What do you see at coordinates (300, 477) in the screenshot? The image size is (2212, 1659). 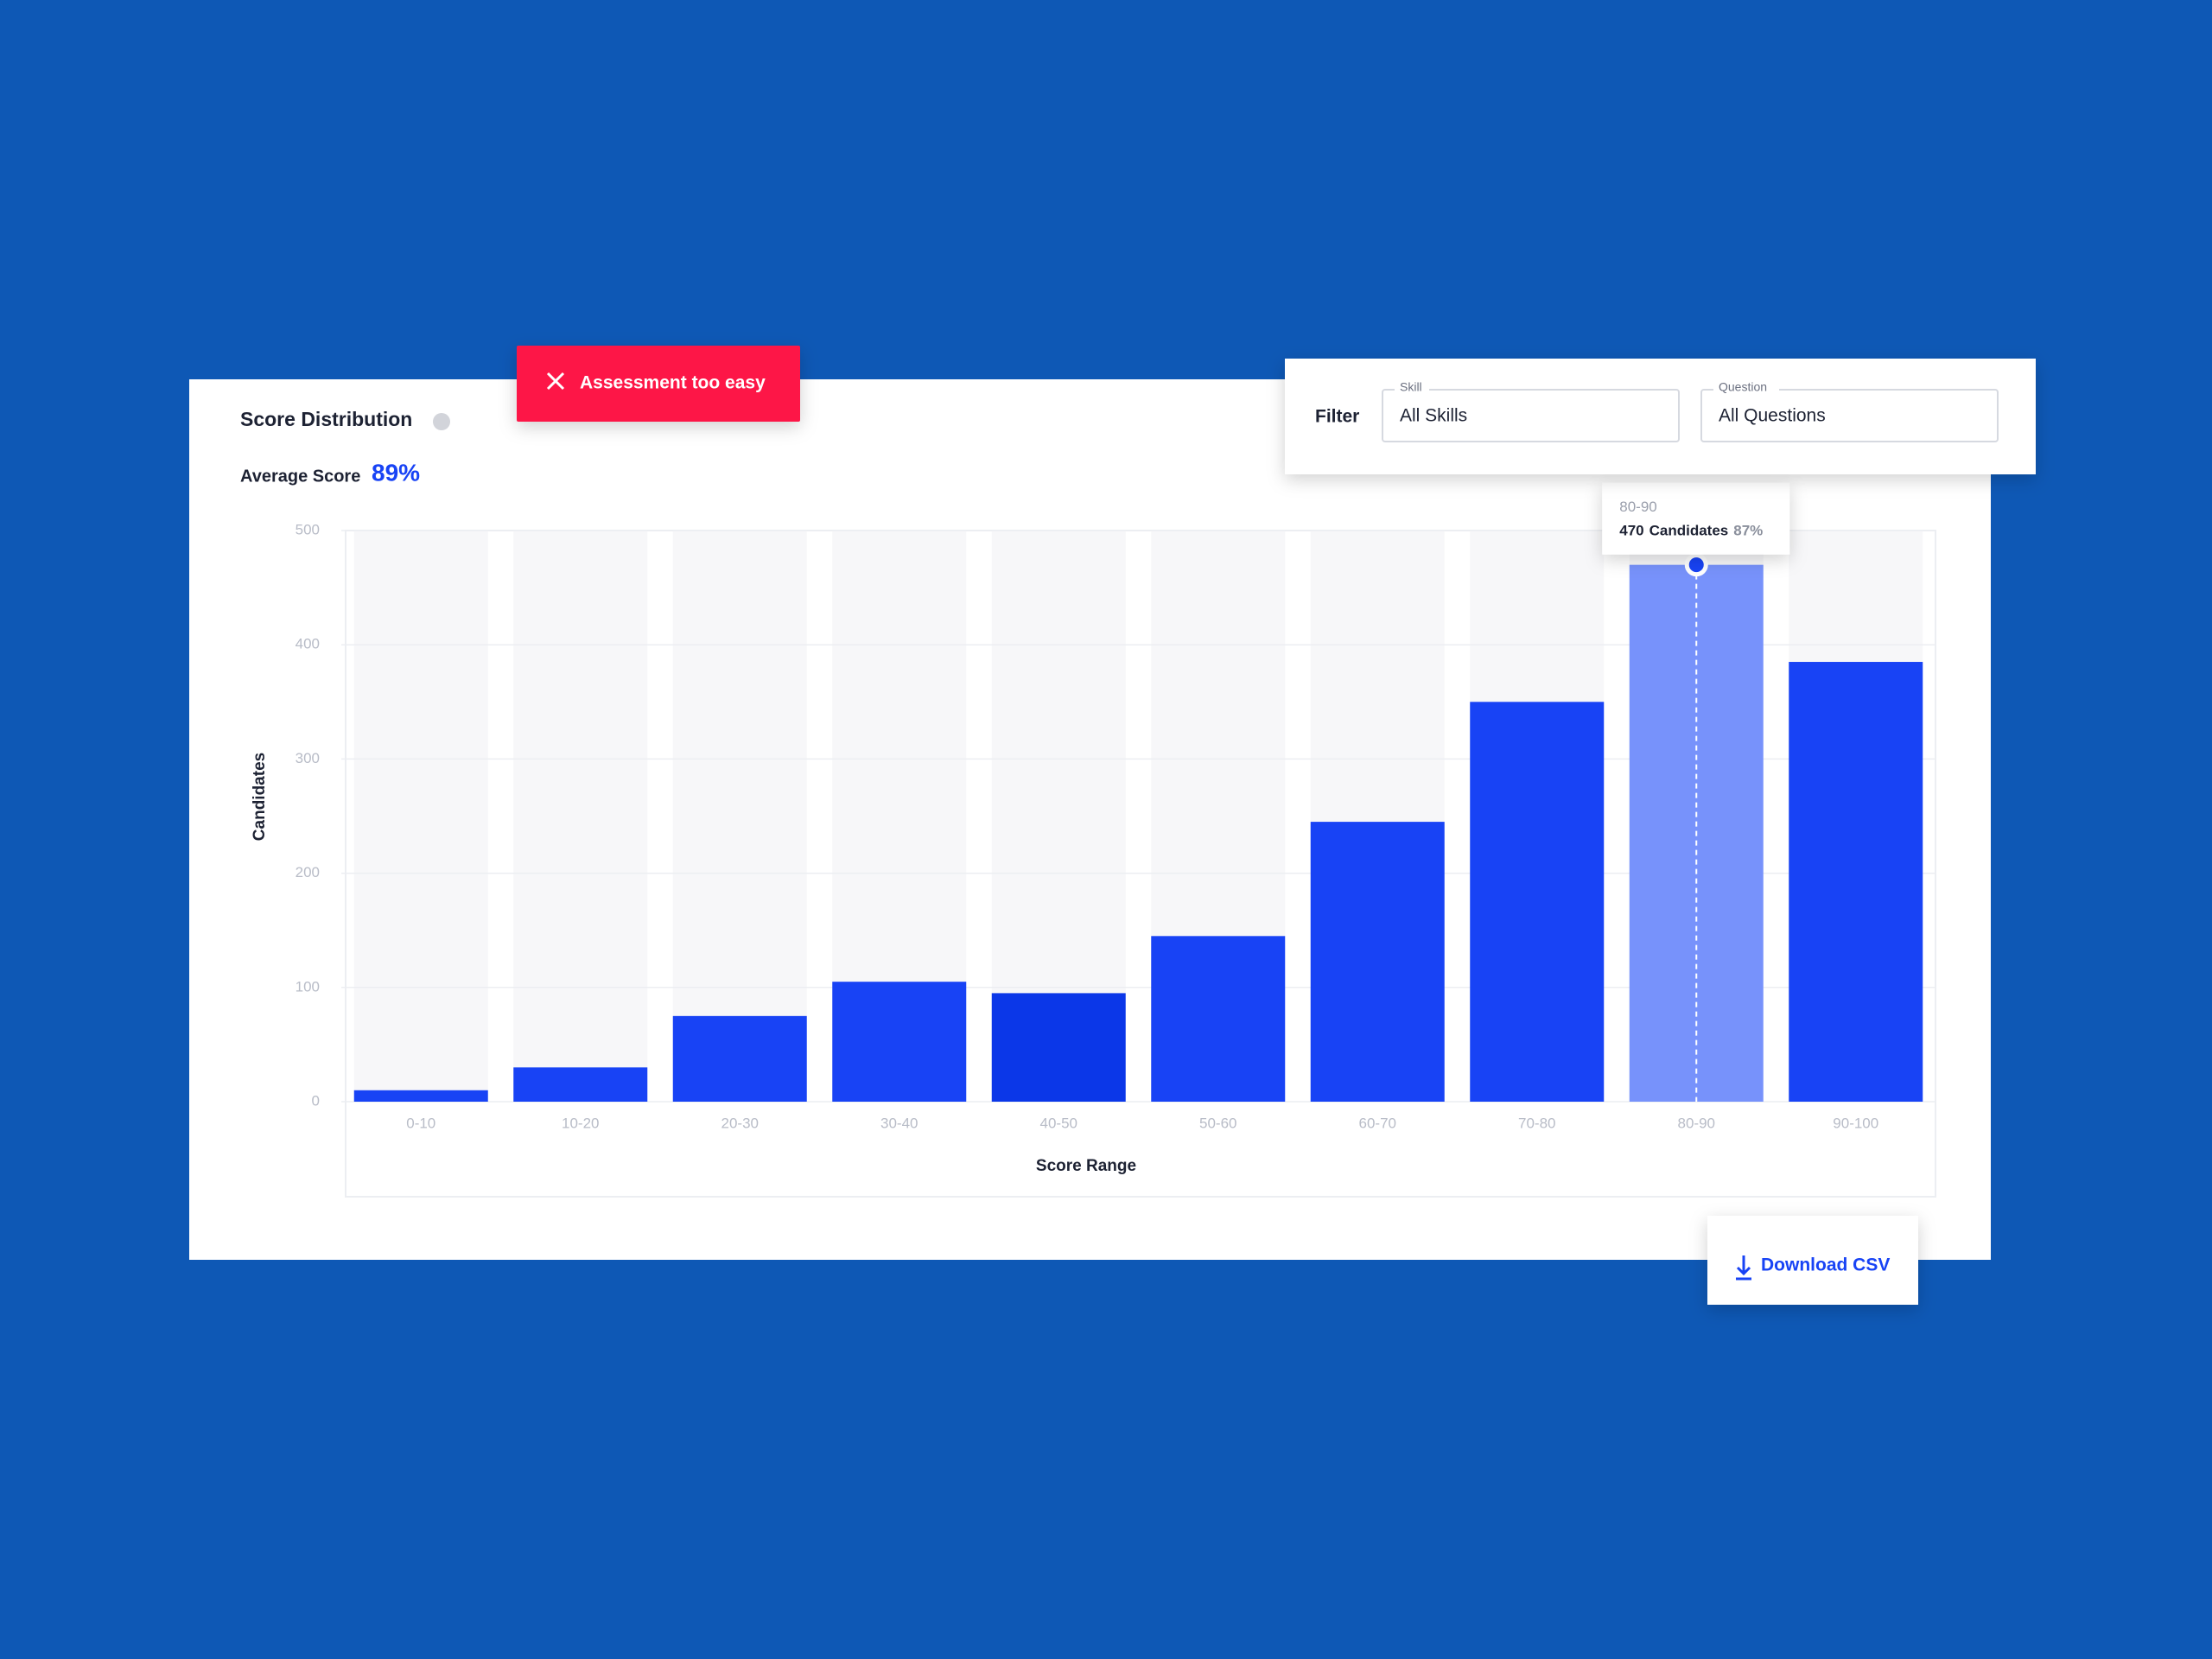 I see `average-label: Average Score` at bounding box center [300, 477].